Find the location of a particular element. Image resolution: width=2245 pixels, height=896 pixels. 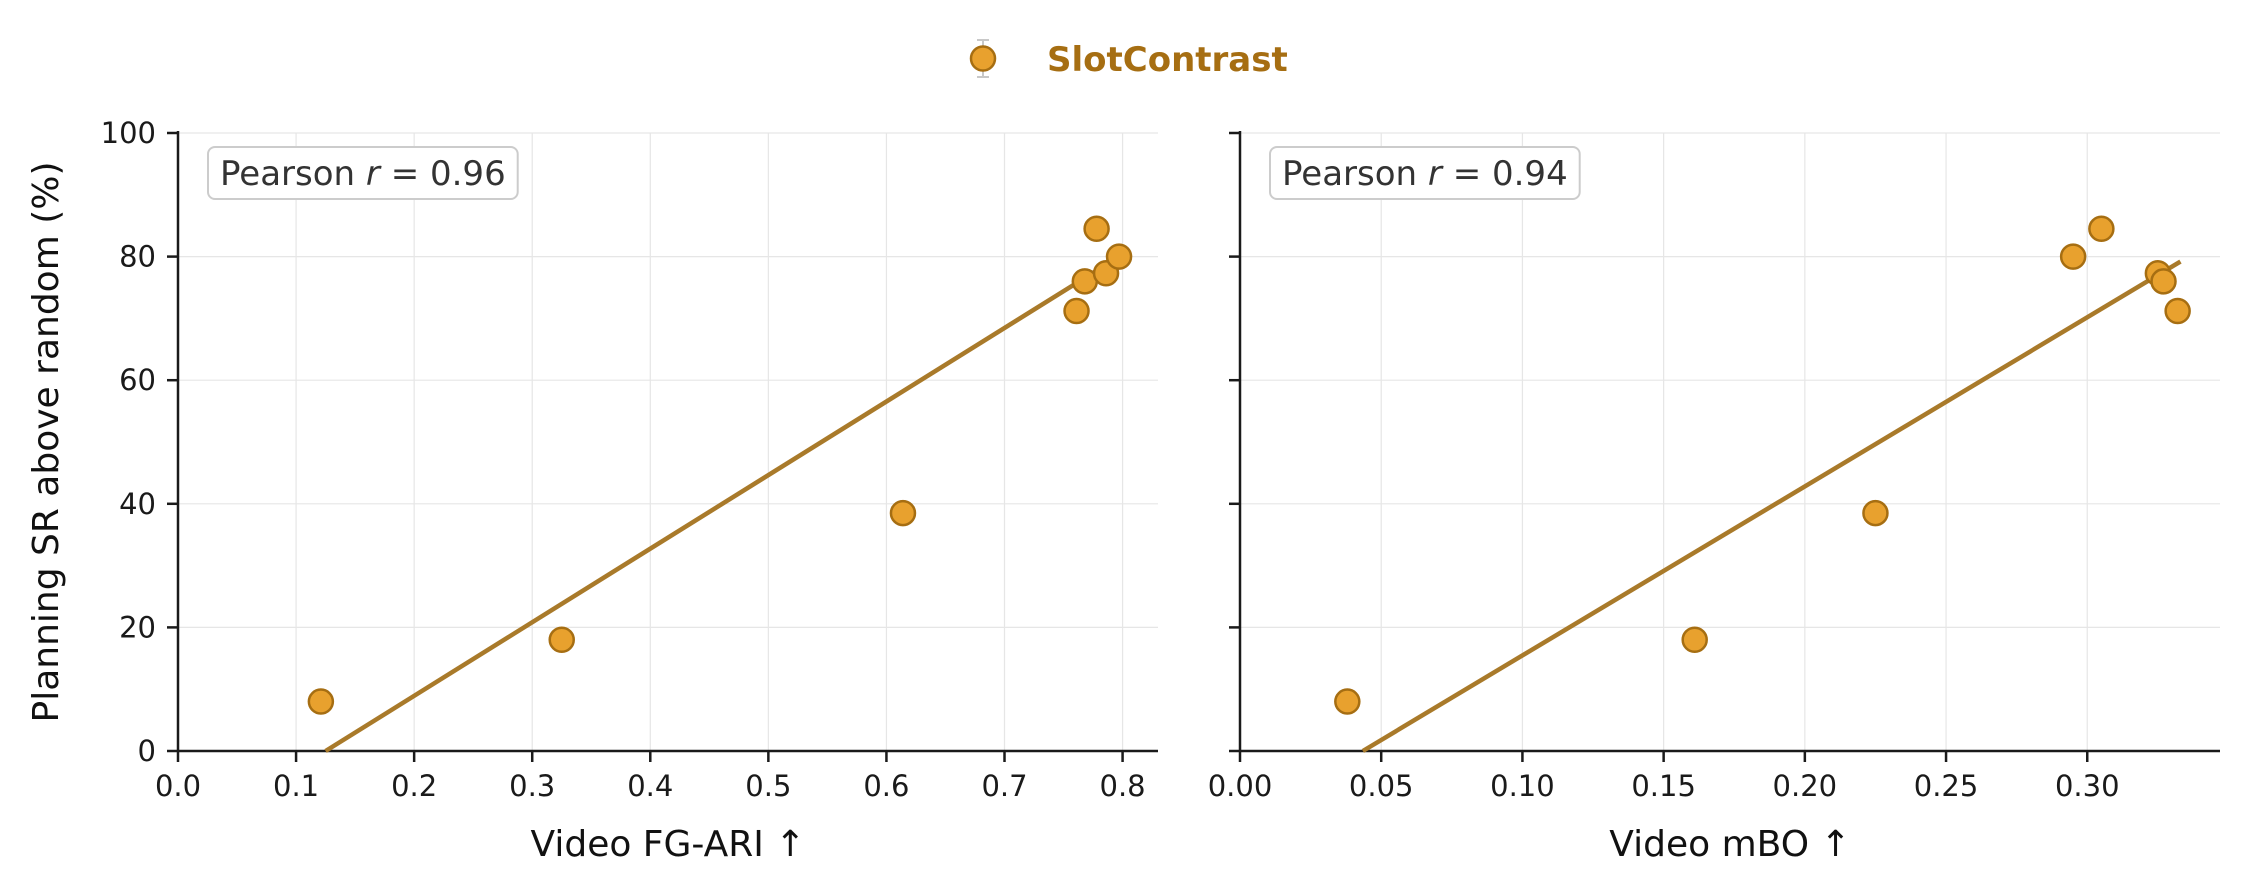

legend-label: SlotContrast is located at coordinates (1167, 60).